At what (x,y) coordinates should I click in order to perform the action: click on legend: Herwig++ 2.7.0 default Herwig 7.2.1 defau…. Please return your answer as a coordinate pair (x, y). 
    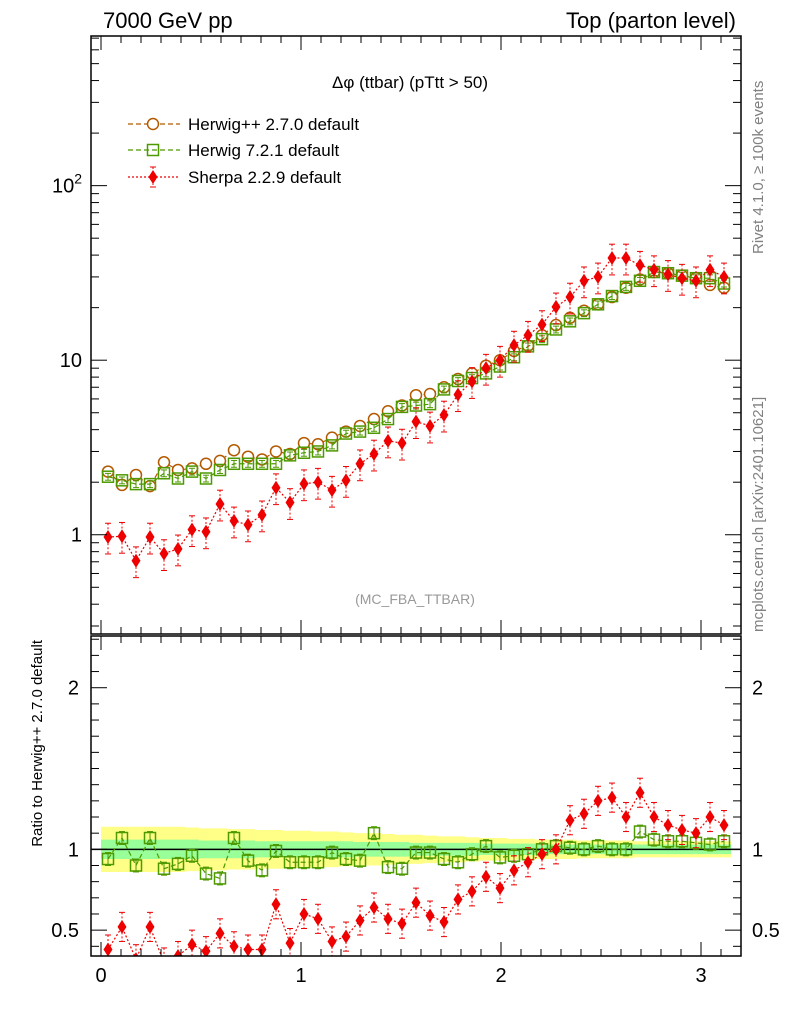
    Looking at the image, I should click on (243, 151).